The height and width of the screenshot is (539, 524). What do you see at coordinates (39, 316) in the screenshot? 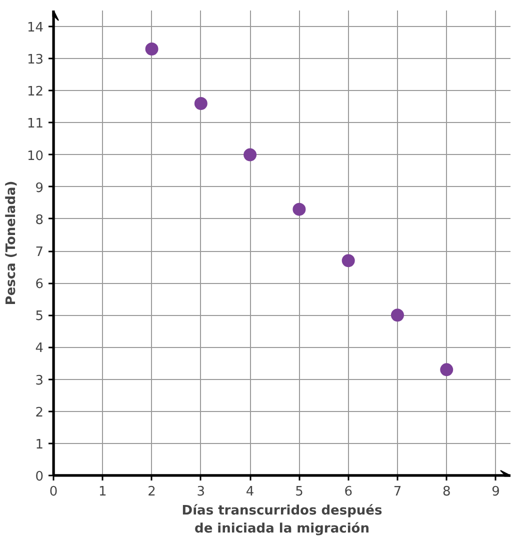
I see `y-tick-label: 5` at bounding box center [39, 316].